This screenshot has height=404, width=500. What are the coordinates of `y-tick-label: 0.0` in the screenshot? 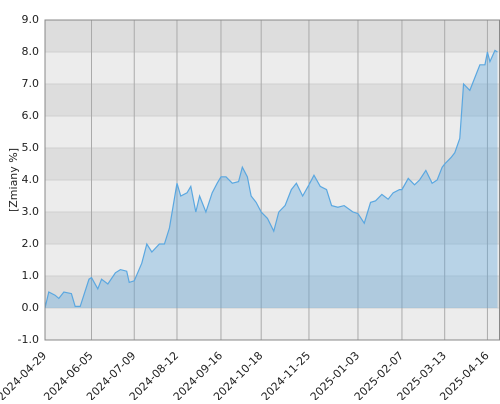 It's located at (31, 307).